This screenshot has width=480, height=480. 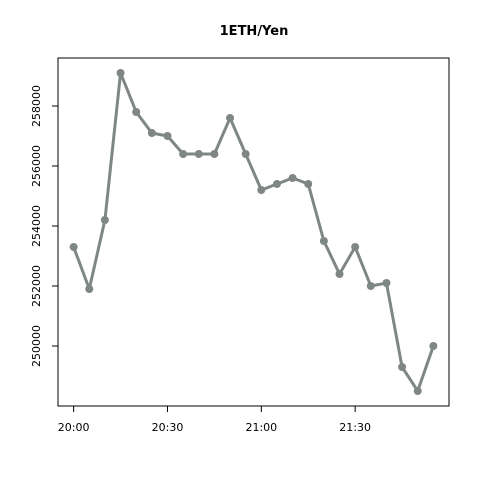 I want to click on chart-title: 1ETH/Yen, so click(x=254, y=31).